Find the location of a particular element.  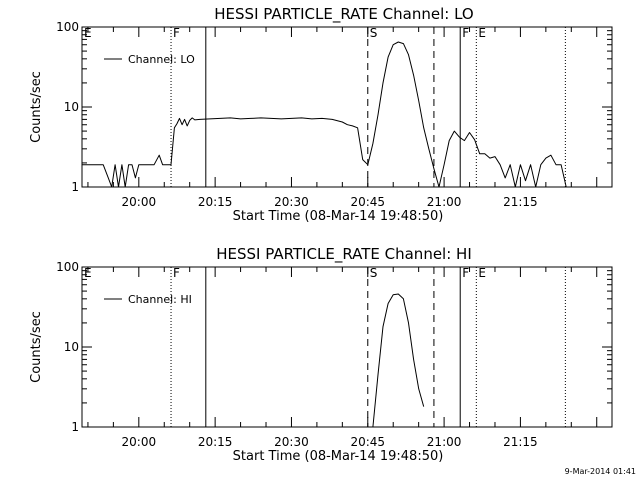

timestamp-label: 9-Mar-2014 01:41 is located at coordinates (600, 471).